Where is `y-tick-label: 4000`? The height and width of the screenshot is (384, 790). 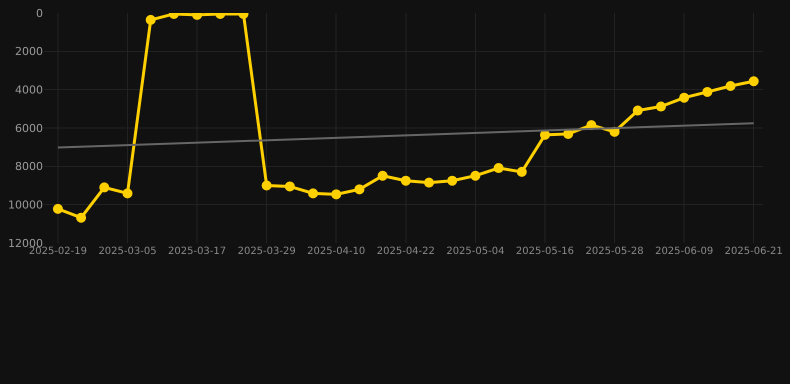
y-tick-label: 4000 is located at coordinates (29, 90).